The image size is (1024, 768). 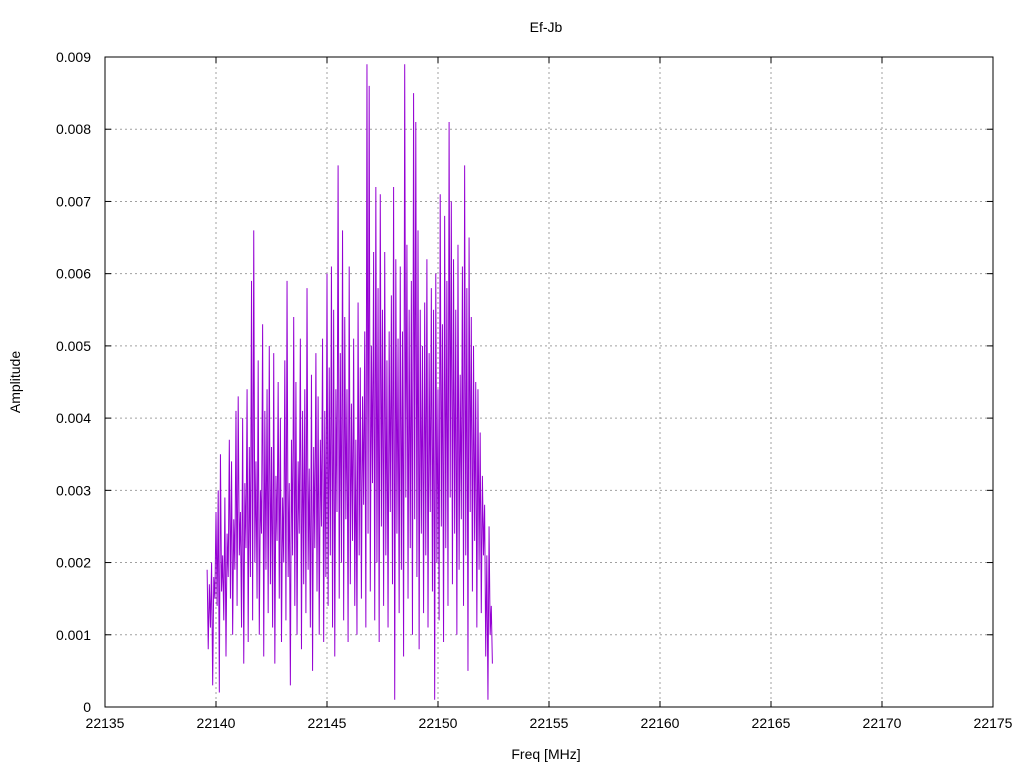 What do you see at coordinates (882, 723) in the screenshot?
I see `x-tick-label: 22170` at bounding box center [882, 723].